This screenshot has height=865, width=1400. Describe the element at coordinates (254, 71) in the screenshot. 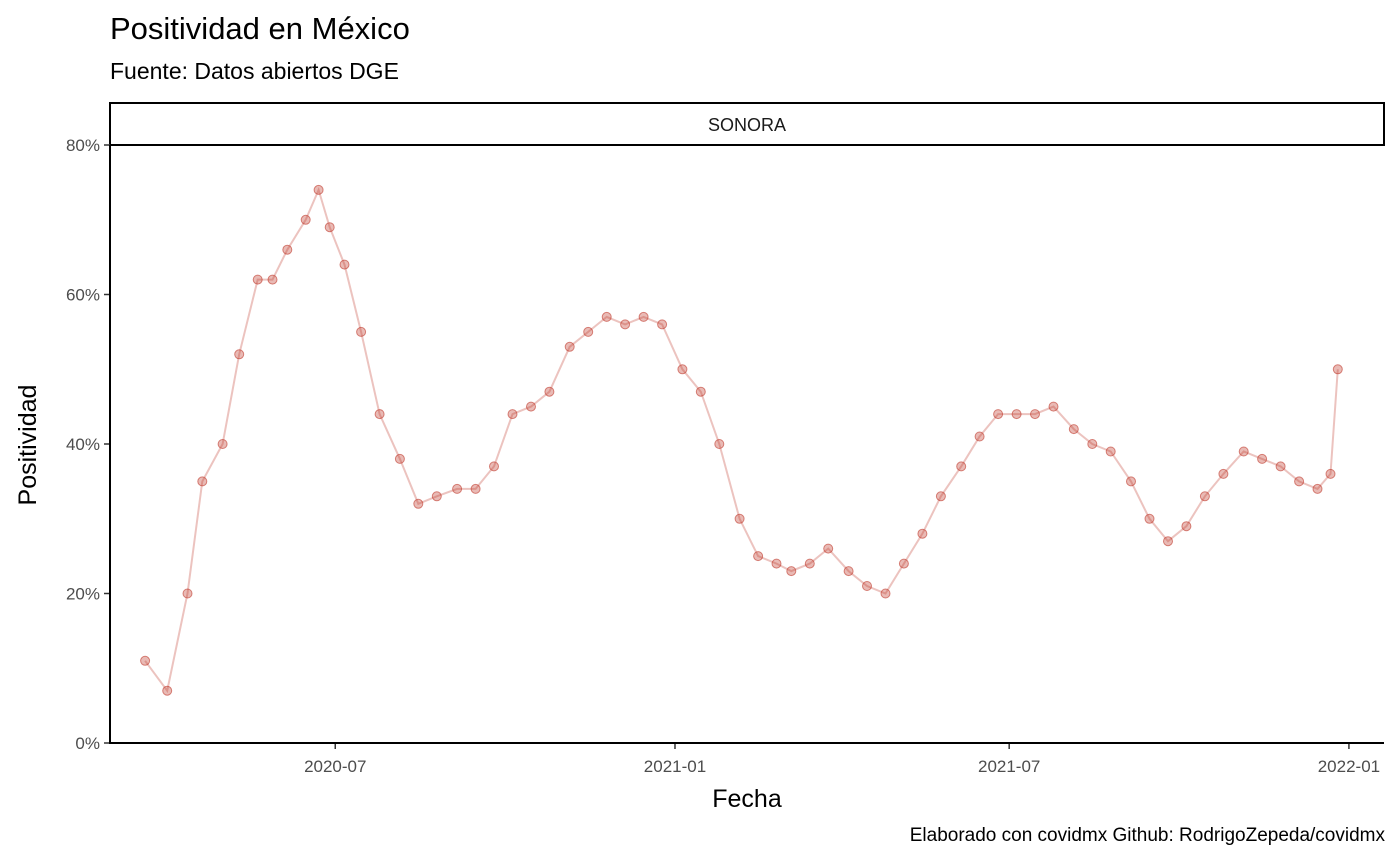

I see `chart-subtitle: Fuente: Datos abiertos DGE` at that location.